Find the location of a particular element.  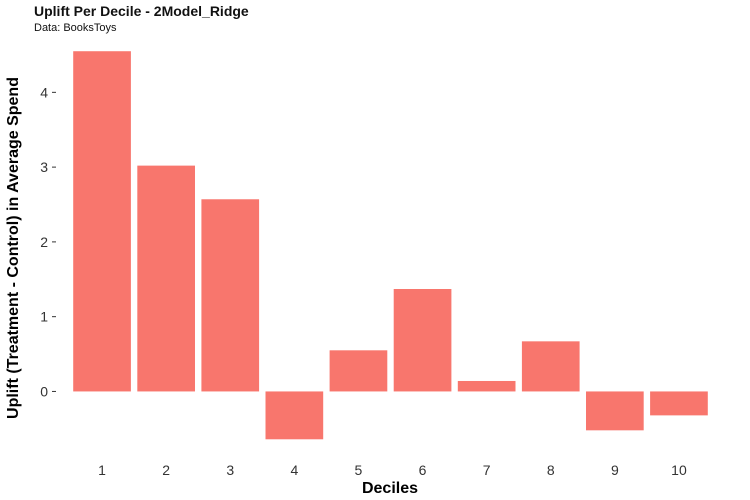

y-tick-label: 3 is located at coordinates (44, 167).